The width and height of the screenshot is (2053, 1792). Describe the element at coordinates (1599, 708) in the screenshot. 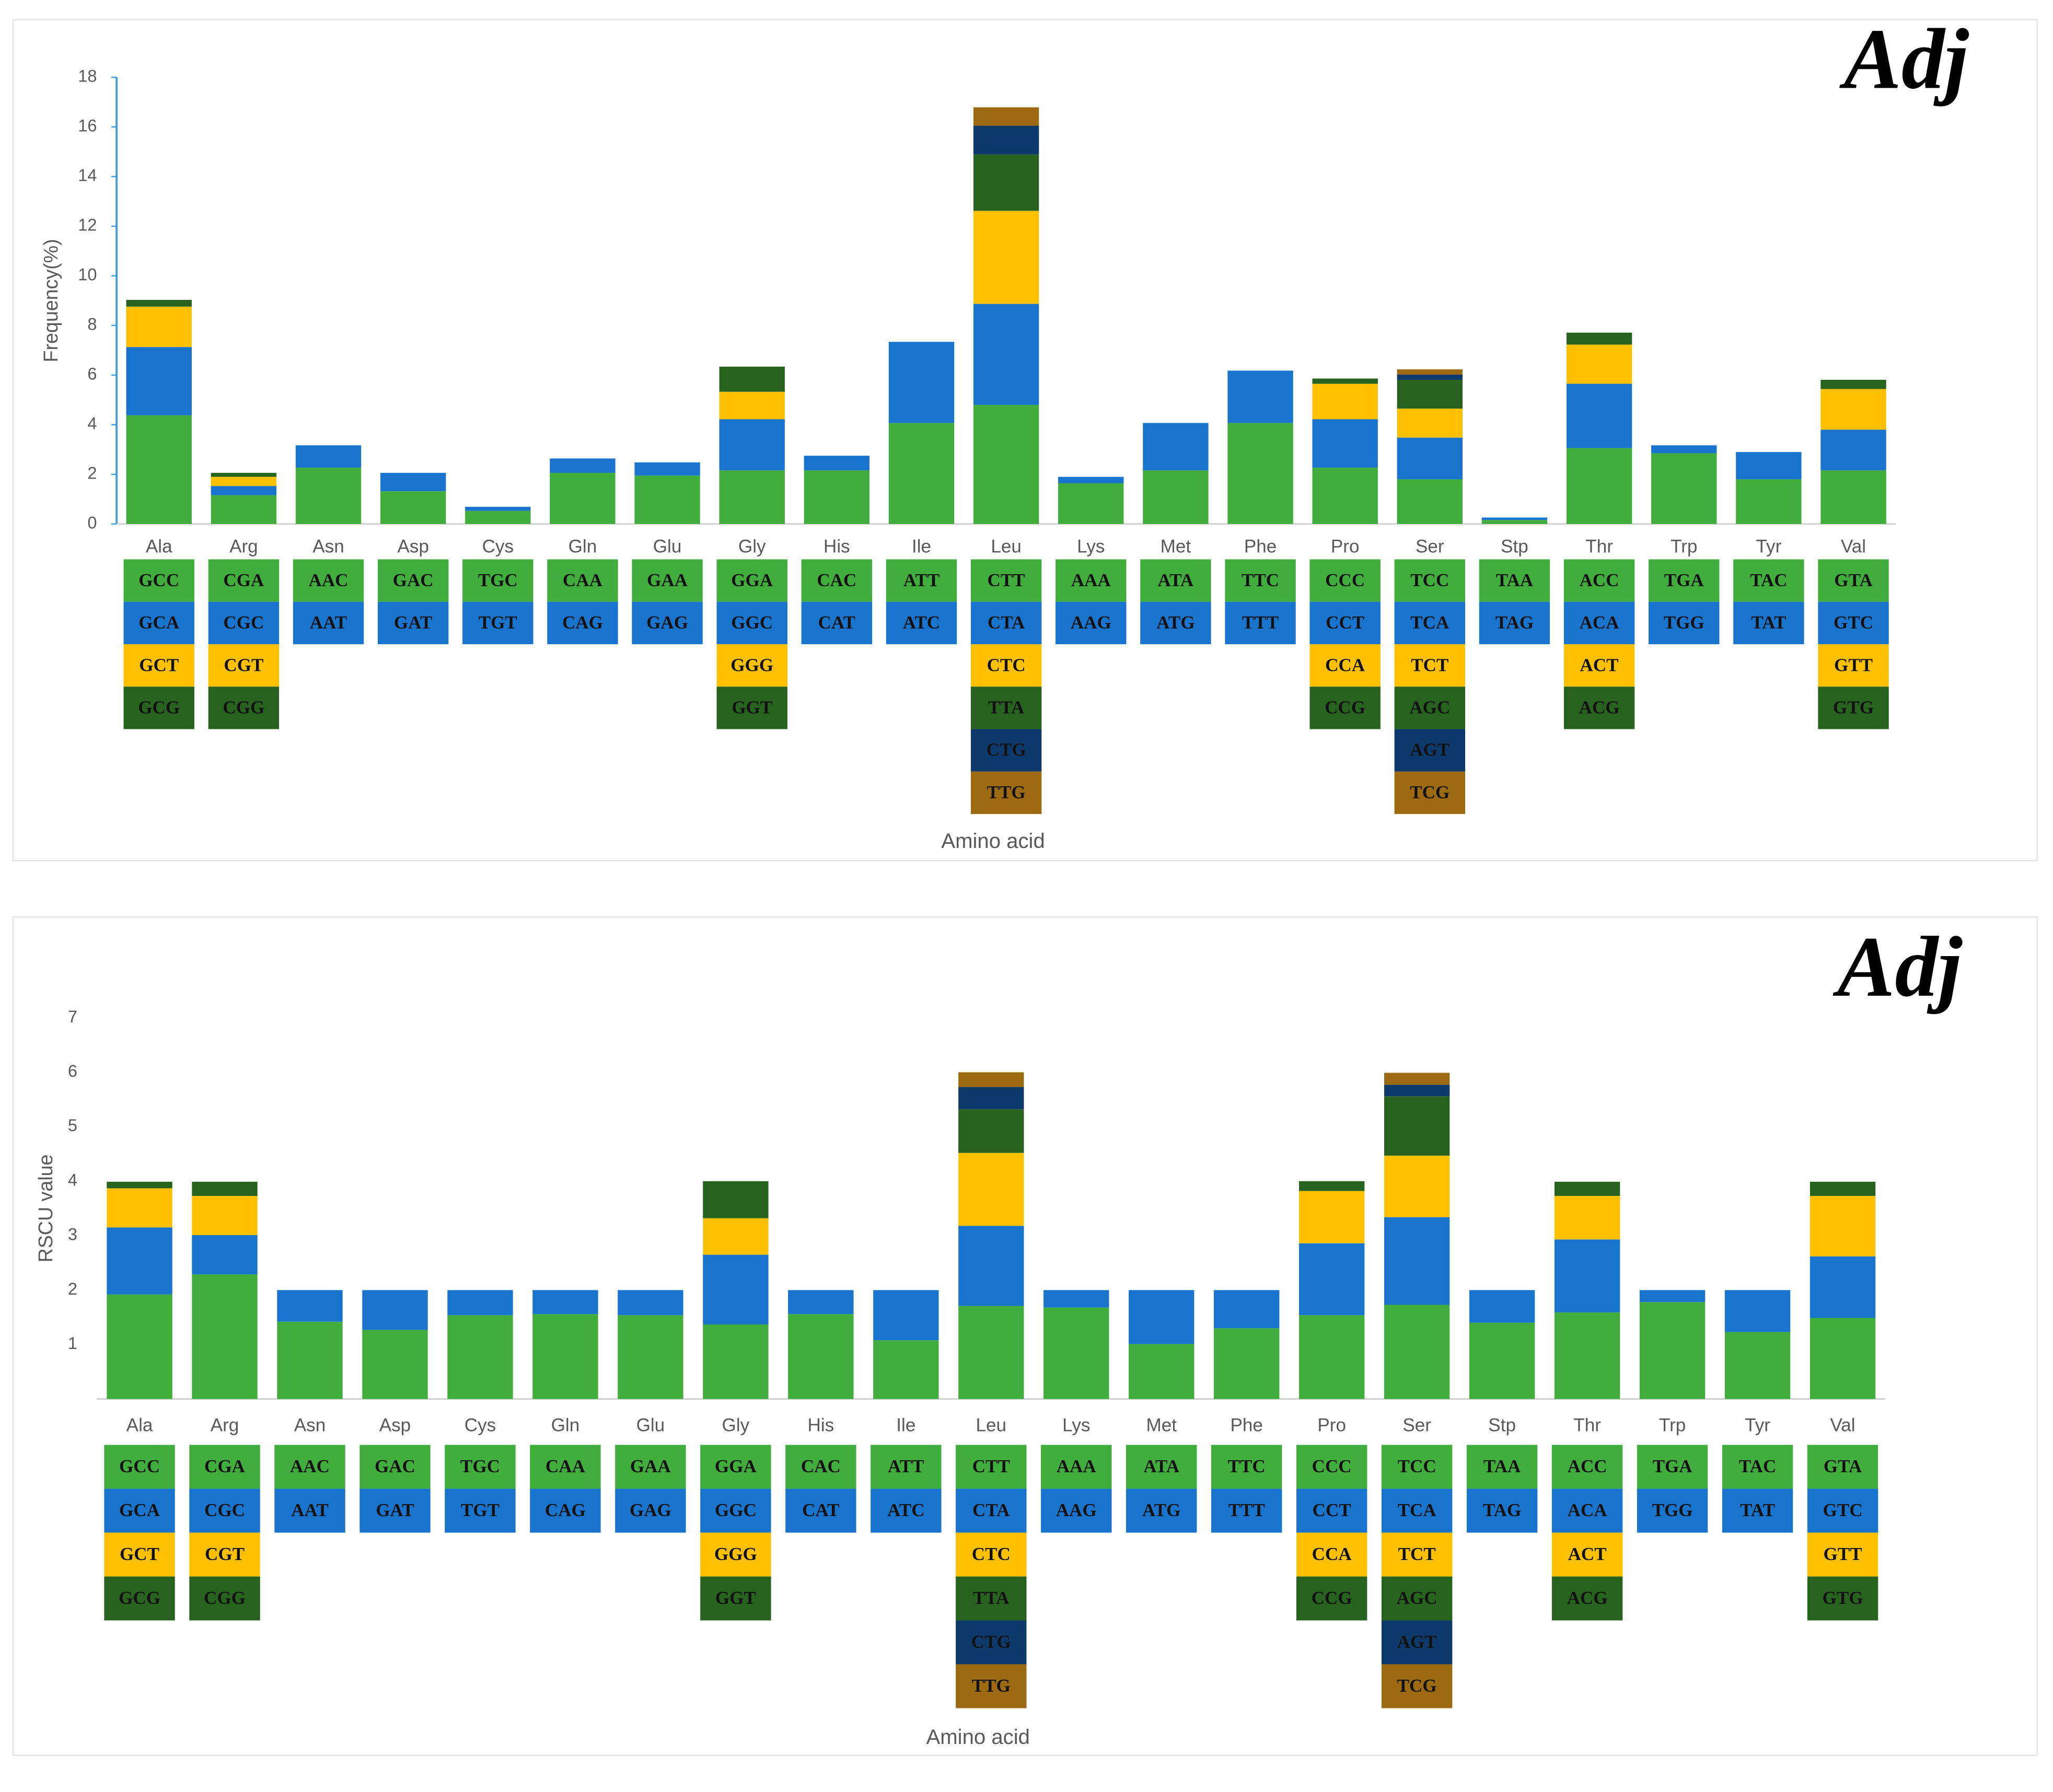

I see `codon-label: ACG` at that location.